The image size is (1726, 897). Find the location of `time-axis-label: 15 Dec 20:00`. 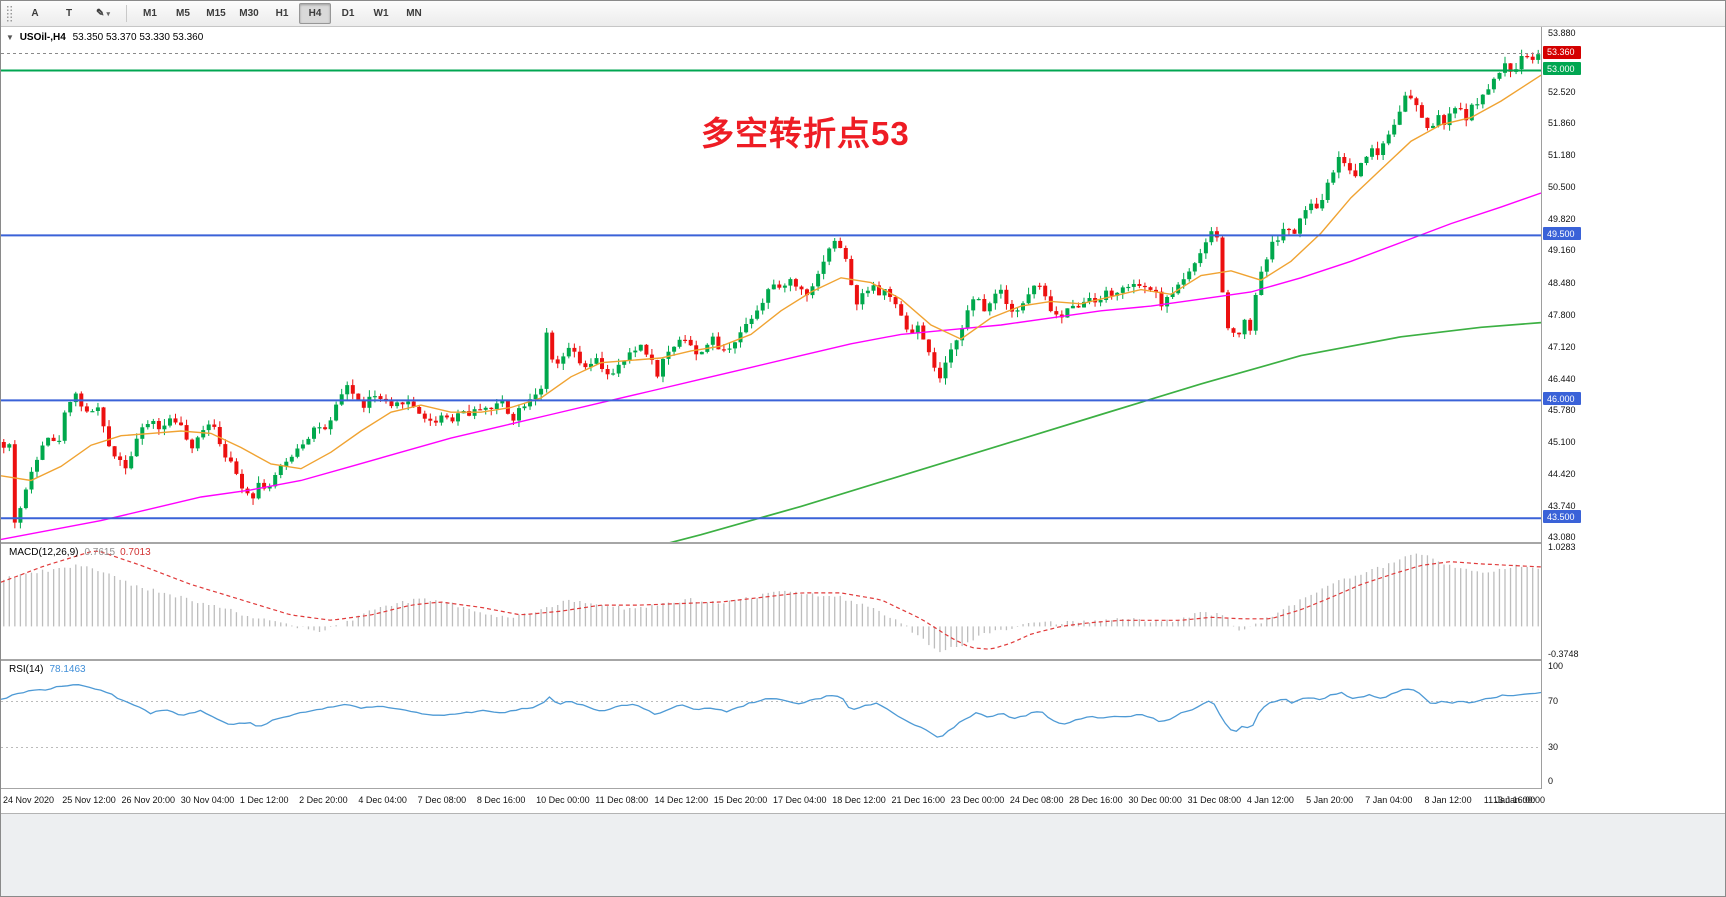

time-axis-label: 15 Dec 20:00 is located at coordinates (740, 800).